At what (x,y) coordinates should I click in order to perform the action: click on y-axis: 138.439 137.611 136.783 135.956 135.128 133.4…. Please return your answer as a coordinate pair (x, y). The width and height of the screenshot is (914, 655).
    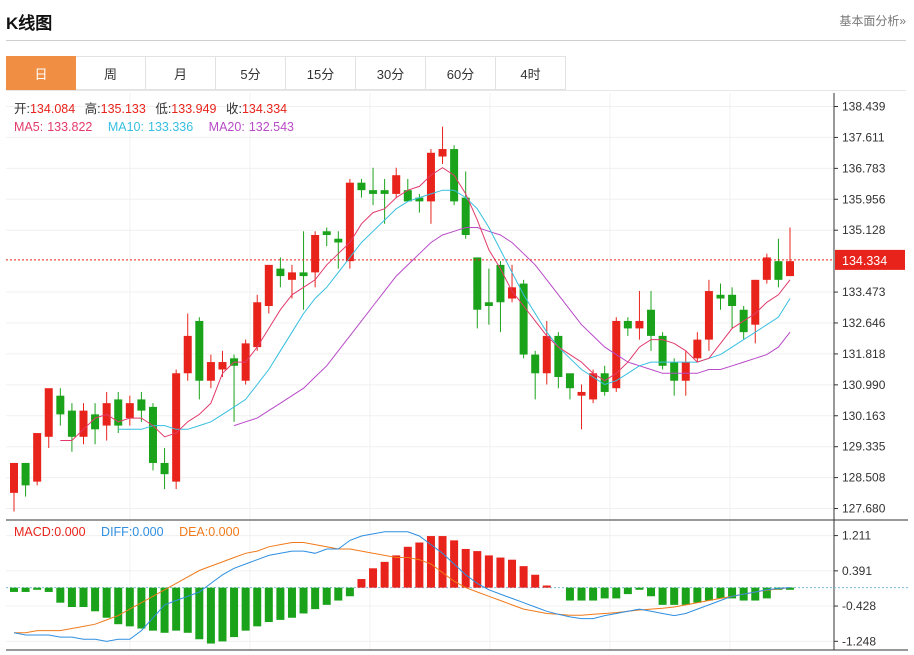
    Looking at the image, I should click on (860, 373).